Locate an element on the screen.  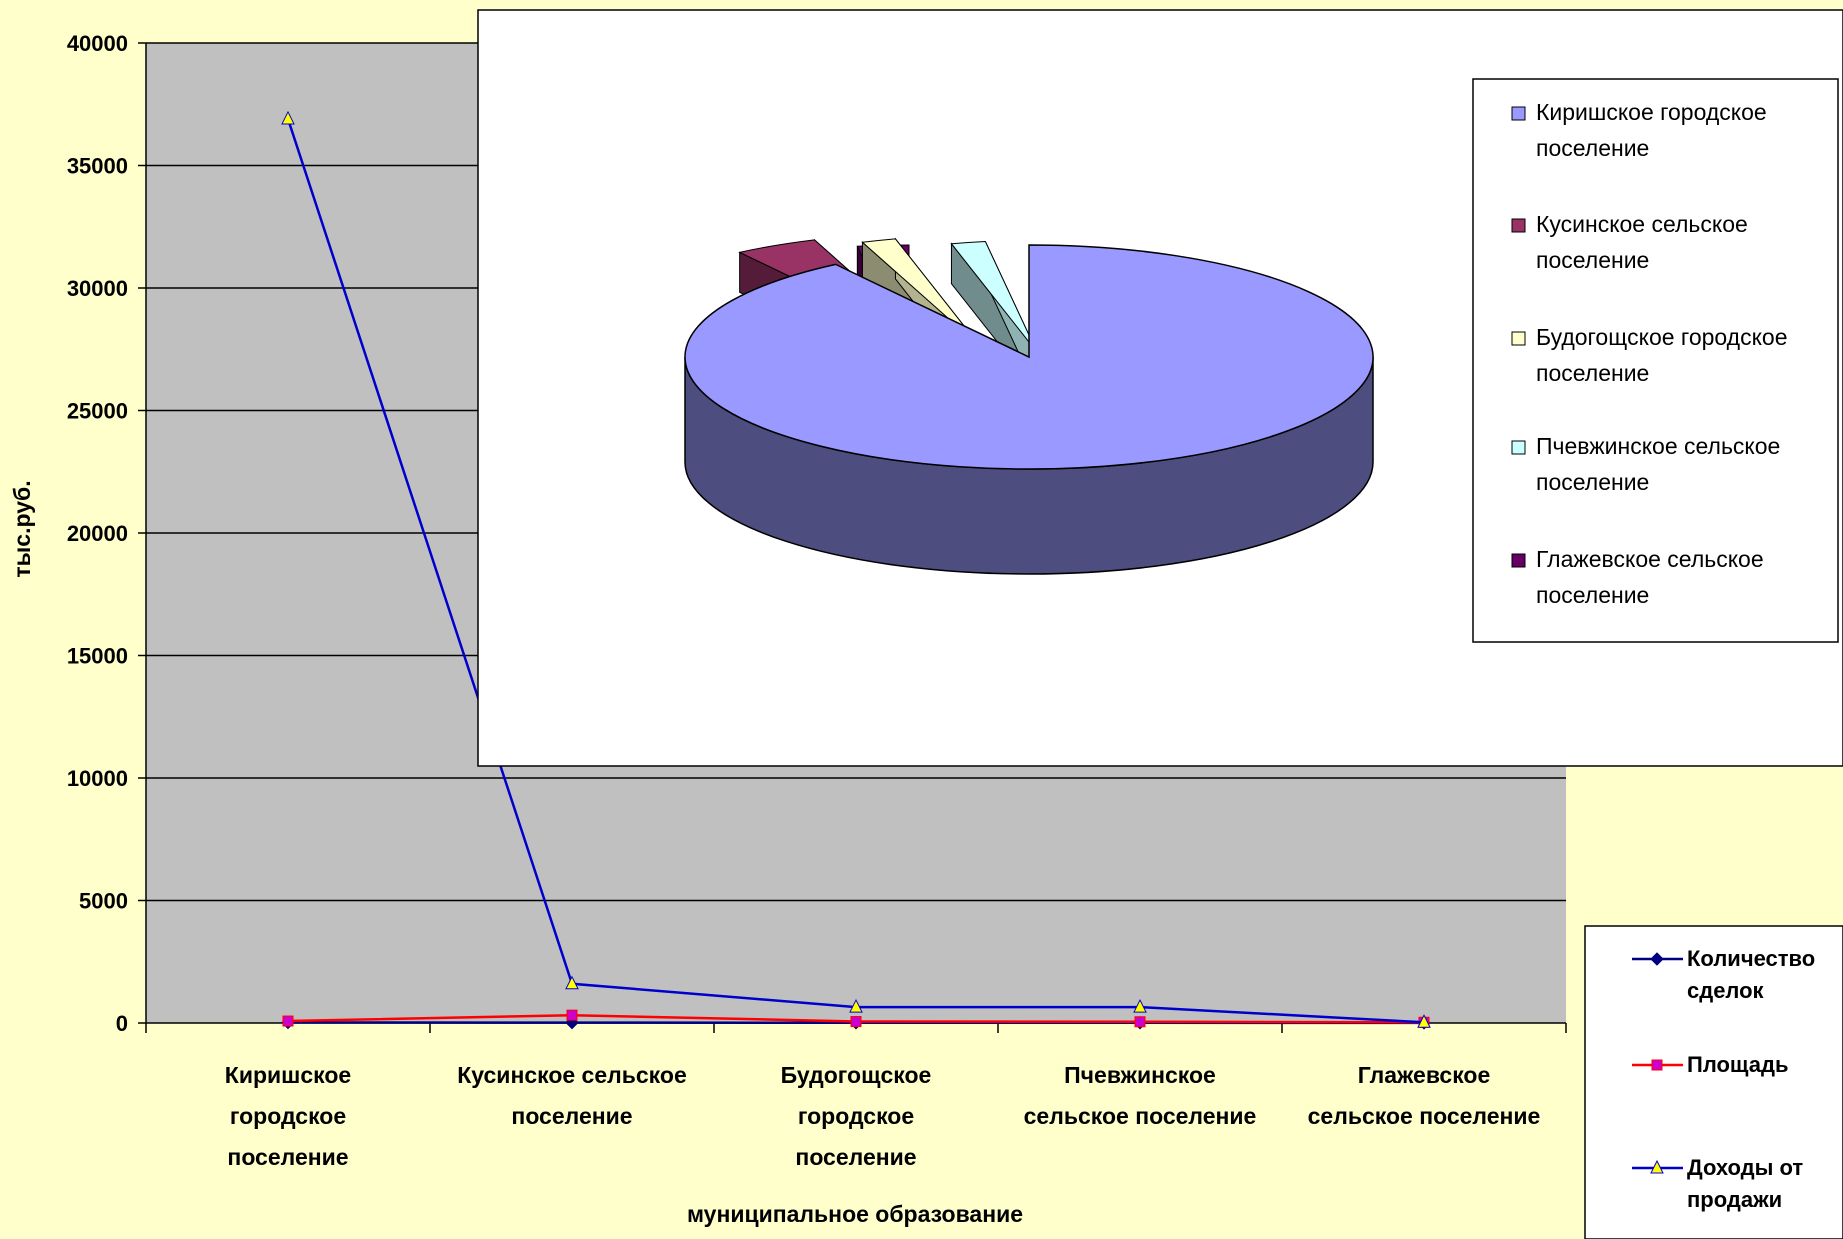
legend-label-line: продажи is located at coordinates (1734, 1199).